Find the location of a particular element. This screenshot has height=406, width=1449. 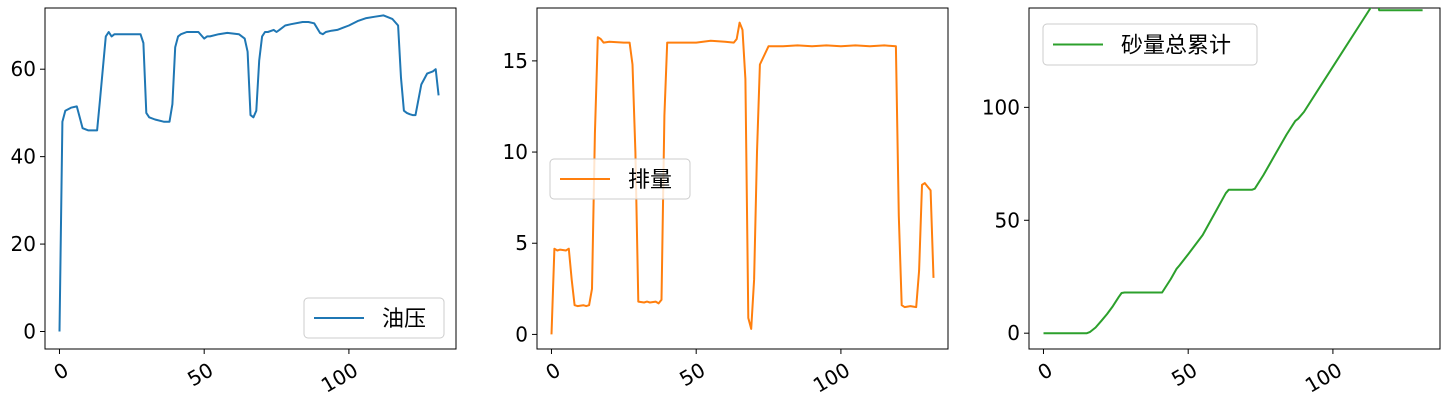

y-tick-label: 40 is located at coordinates (23, 157).